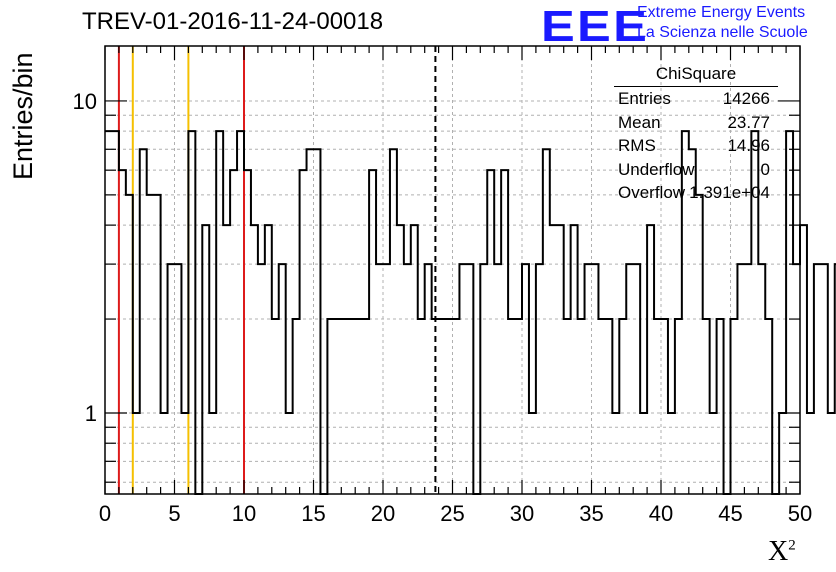 Image resolution: width=836 pixels, height=572 pixels. What do you see at coordinates (792, 545) in the screenshot?
I see `x-axis-label-sup: 2` at bounding box center [792, 545].